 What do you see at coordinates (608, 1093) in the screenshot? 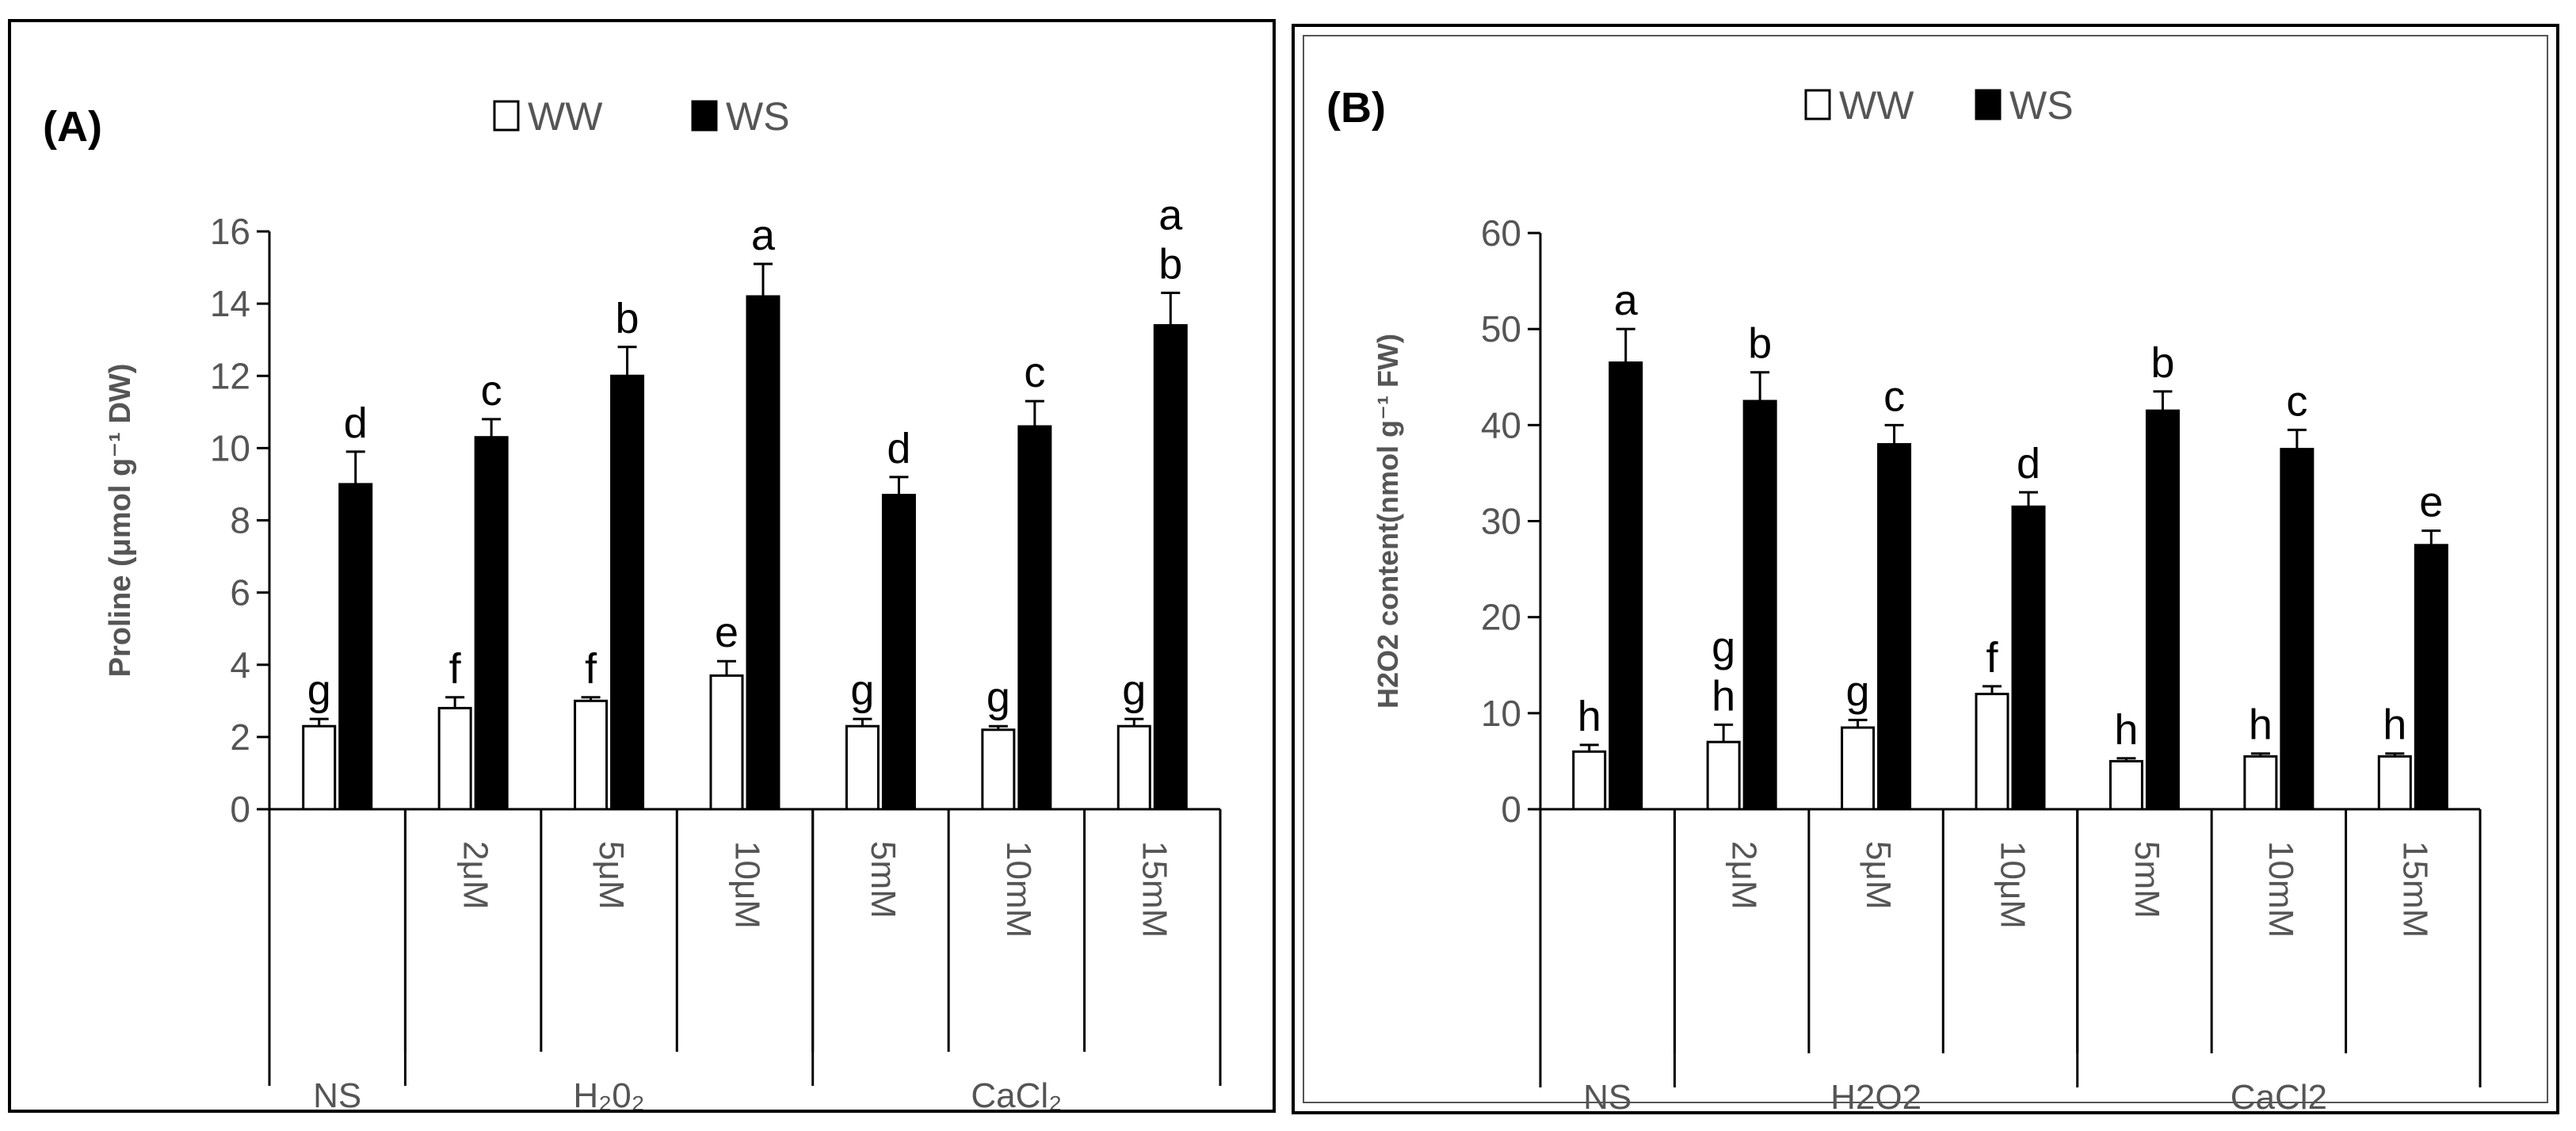
I see `group-label: H₂0₂` at bounding box center [608, 1093].